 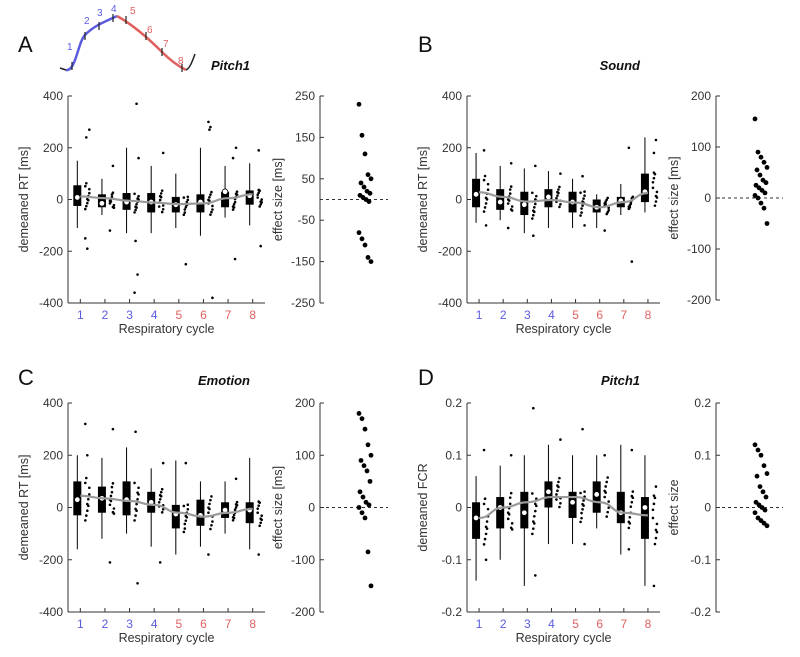 What do you see at coordinates (166, 44) in the screenshot?
I see `schematic-label-7: 7` at bounding box center [166, 44].